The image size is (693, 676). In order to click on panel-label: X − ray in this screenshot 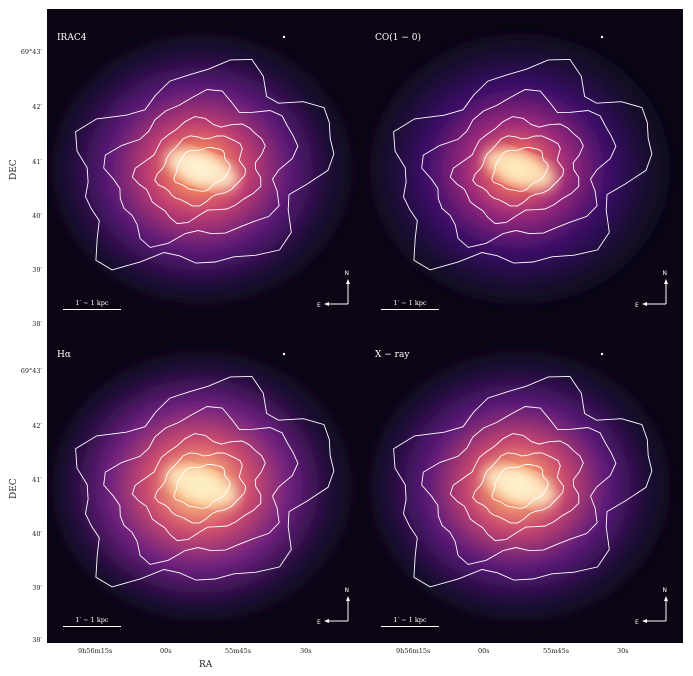, I will do `click(392, 355)`.